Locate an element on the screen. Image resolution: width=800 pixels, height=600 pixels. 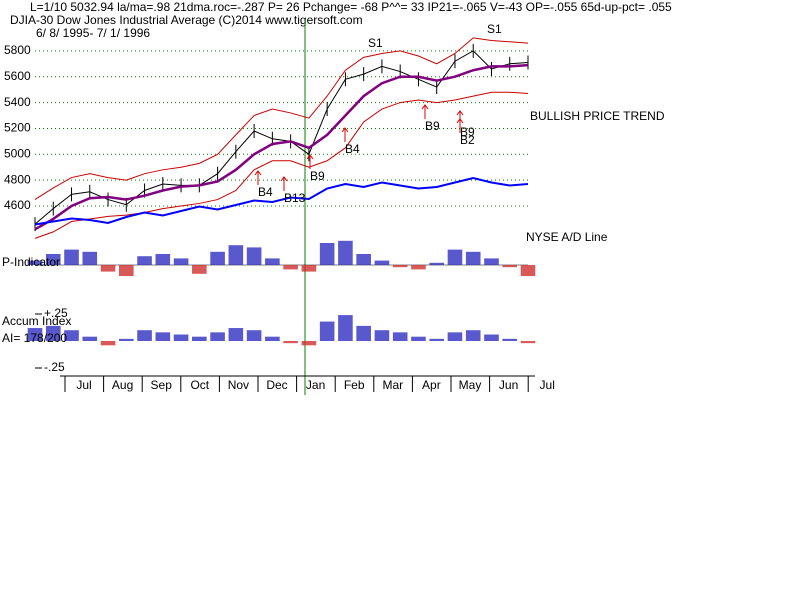
y-tick-label: 4800 is located at coordinates (17, 179).